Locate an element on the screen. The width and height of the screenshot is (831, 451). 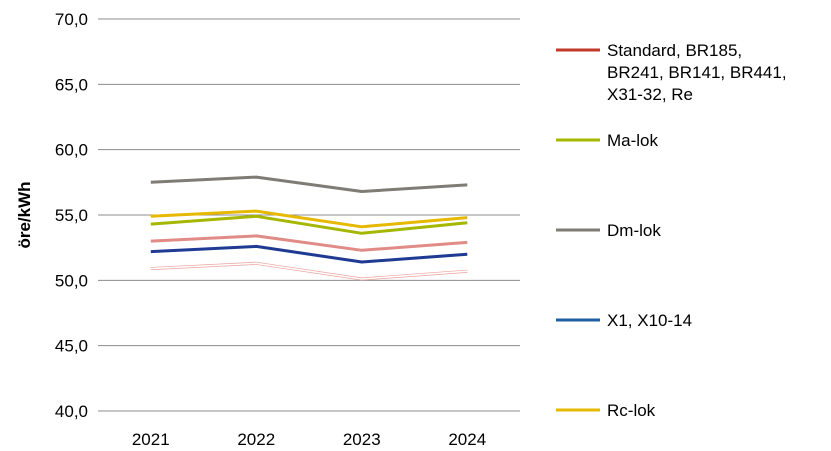
x-tick-label: 2022 is located at coordinates (256, 439).